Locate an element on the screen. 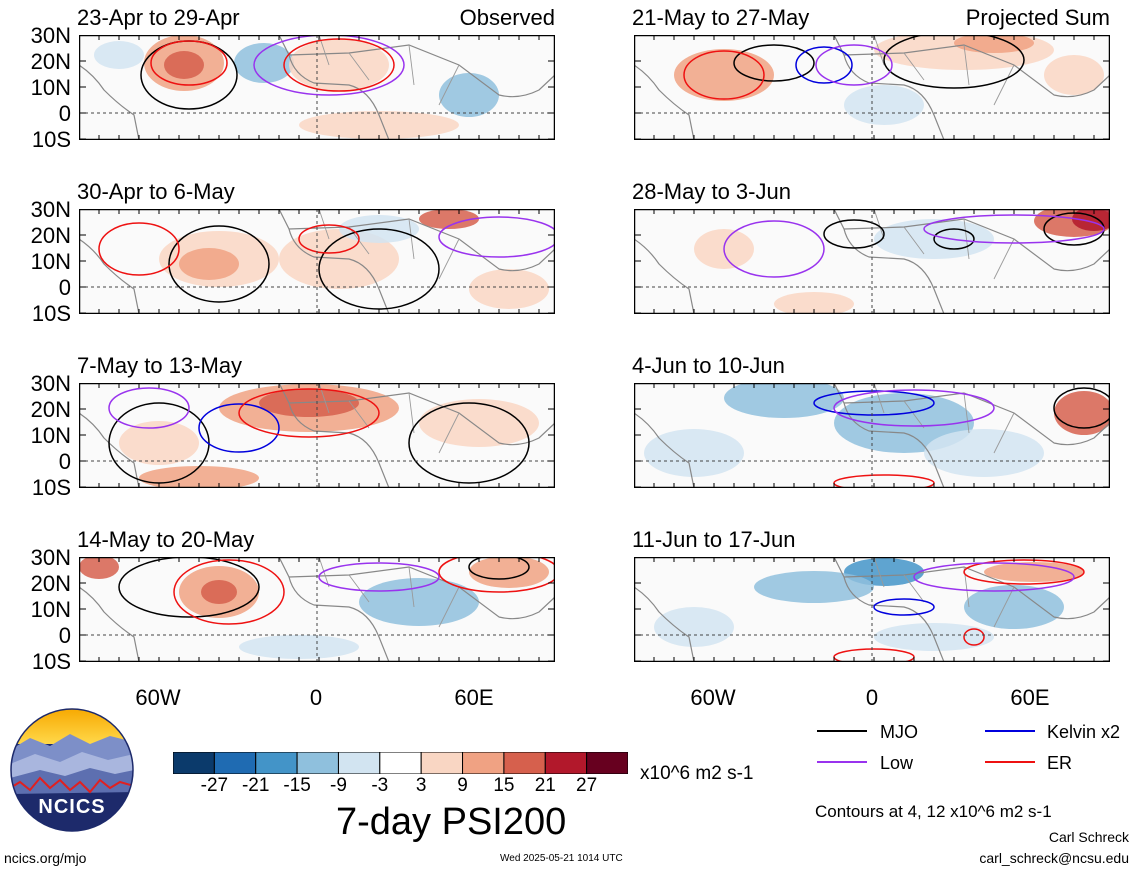  colorbar-tick-label: 15 is located at coordinates (504, 785).